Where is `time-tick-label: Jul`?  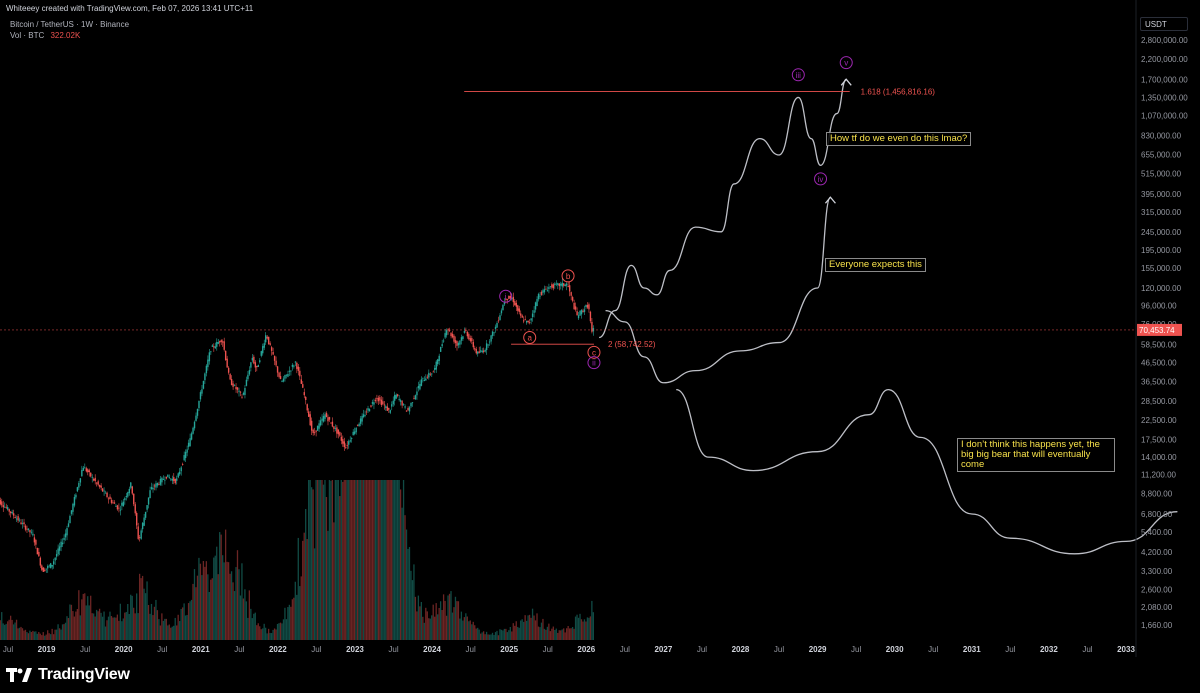 time-tick-label: Jul is located at coordinates (1087, 649).